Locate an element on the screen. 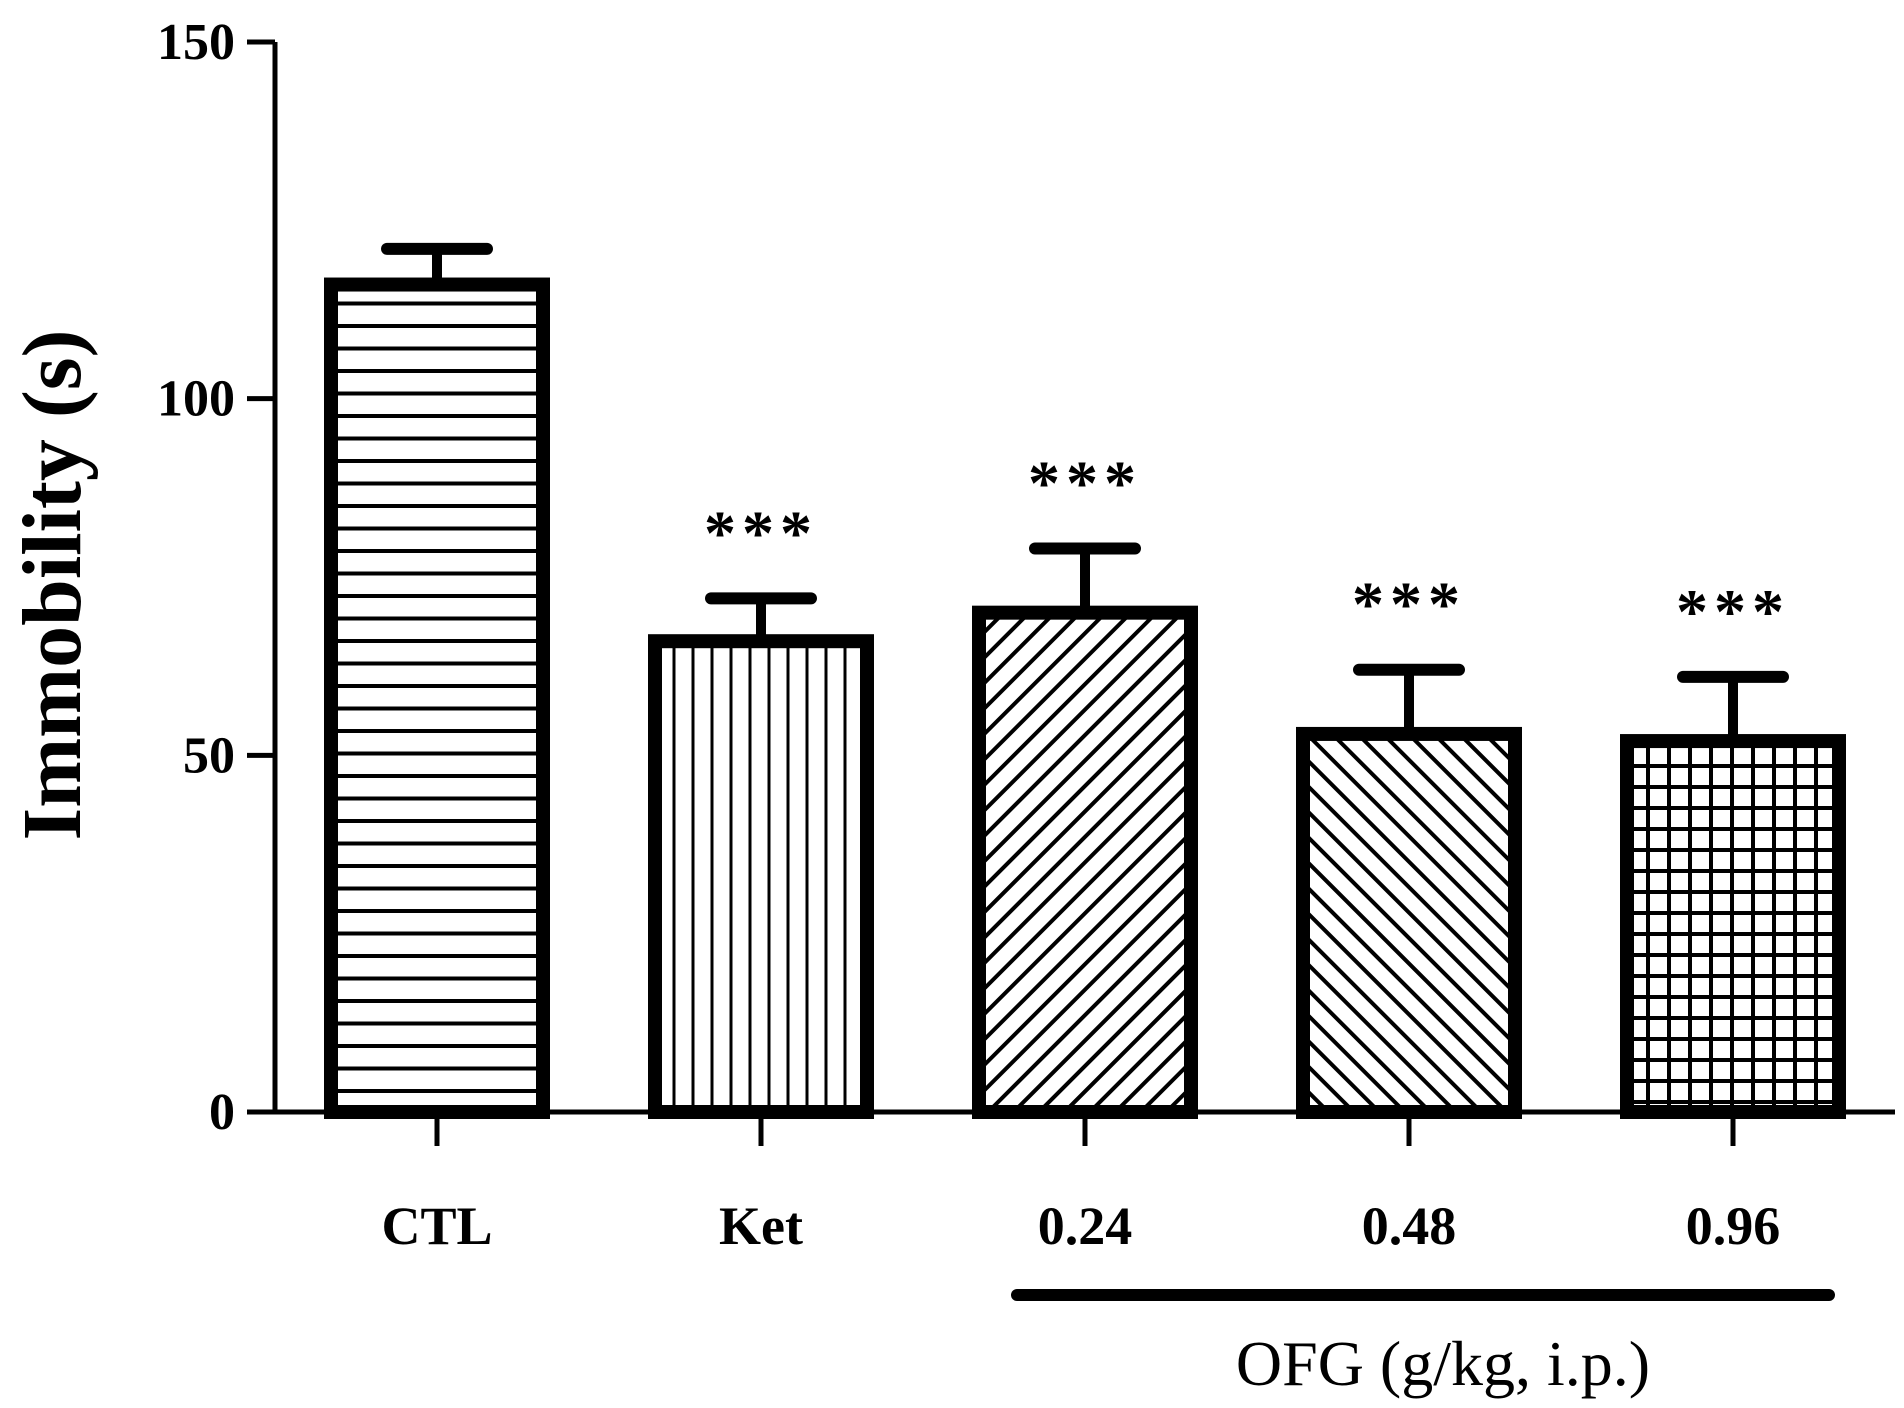  x-tick-label: 0.48 is located at coordinates (1409, 1226).